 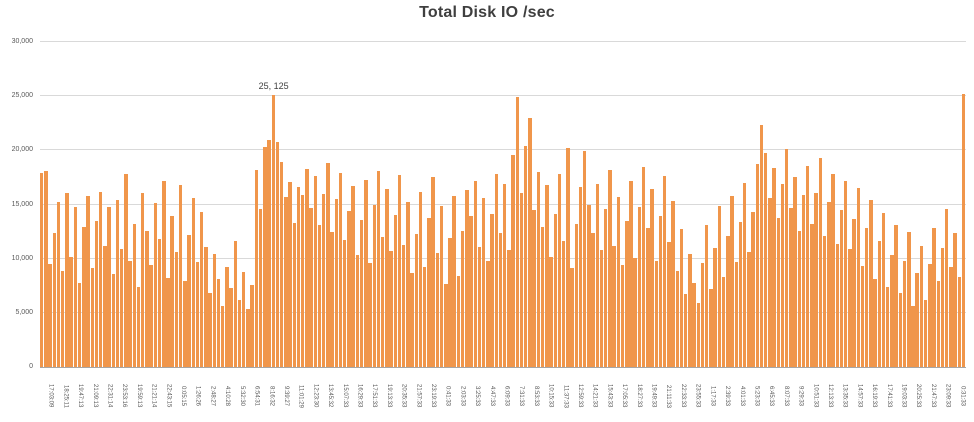 What do you see at coordinates (22, 204) in the screenshot?
I see `y-axis-tick-label: 15,000` at bounding box center [22, 204].